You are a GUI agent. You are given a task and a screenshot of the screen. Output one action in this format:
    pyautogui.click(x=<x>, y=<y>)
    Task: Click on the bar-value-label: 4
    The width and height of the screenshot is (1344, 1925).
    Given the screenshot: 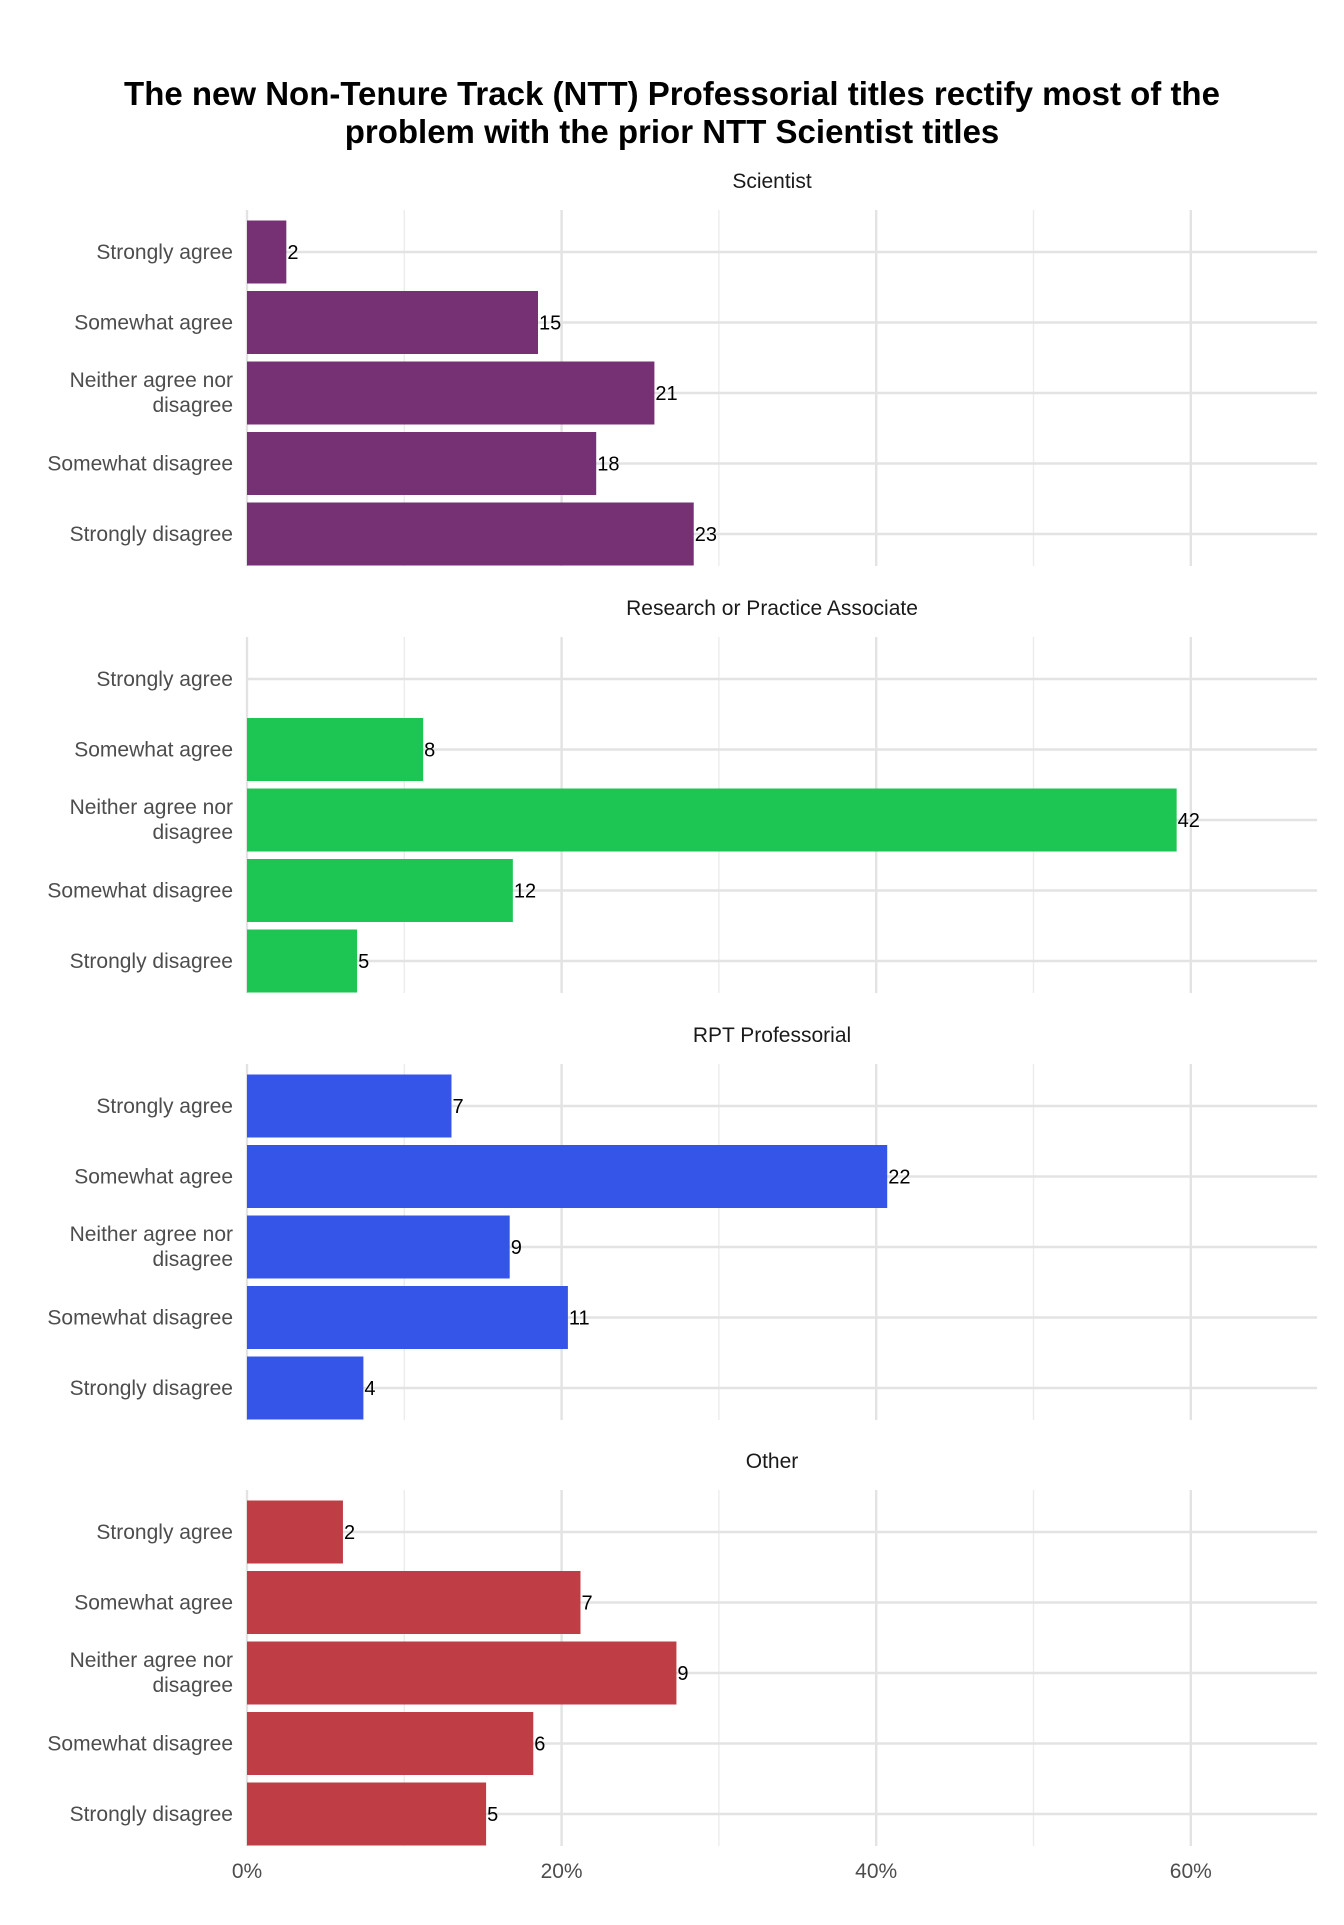 What is the action you would take?
    pyautogui.click(x=369, y=1389)
    